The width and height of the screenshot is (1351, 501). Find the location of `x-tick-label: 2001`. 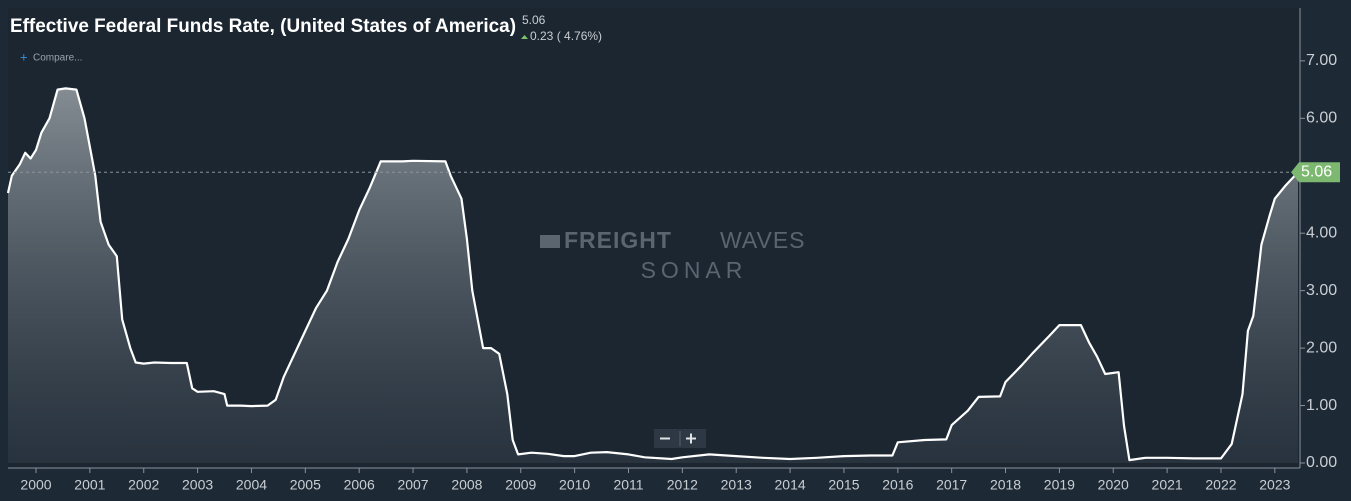

x-tick-label: 2001 is located at coordinates (89, 485).